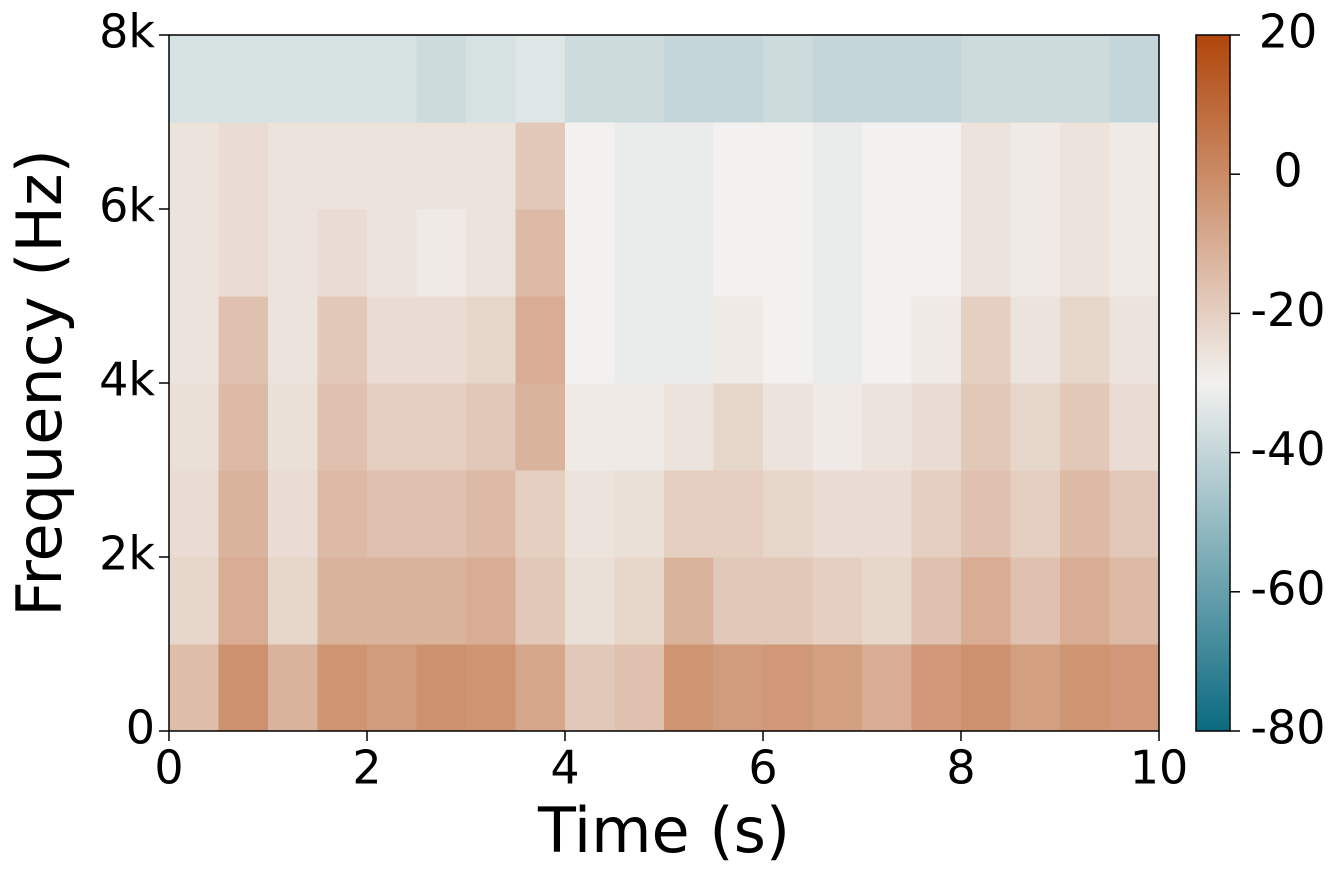 This screenshot has height=887, width=1336. Describe the element at coordinates (1288, 32) in the screenshot. I see `colorbar-tick-label: 20` at that location.